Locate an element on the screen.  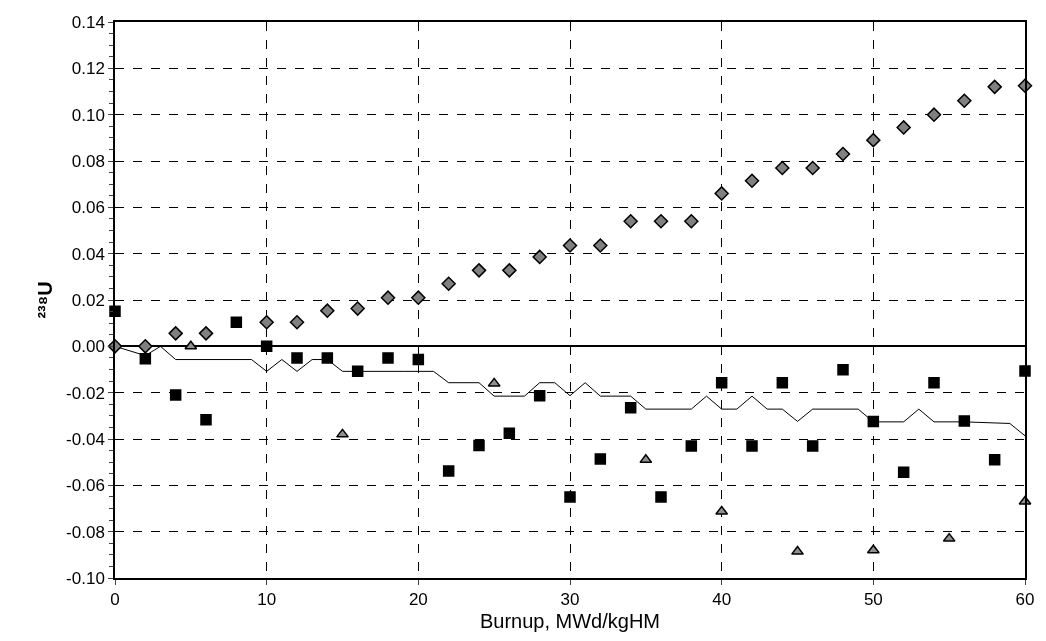
y-tick-label: 0.06 is located at coordinates (88, 208).